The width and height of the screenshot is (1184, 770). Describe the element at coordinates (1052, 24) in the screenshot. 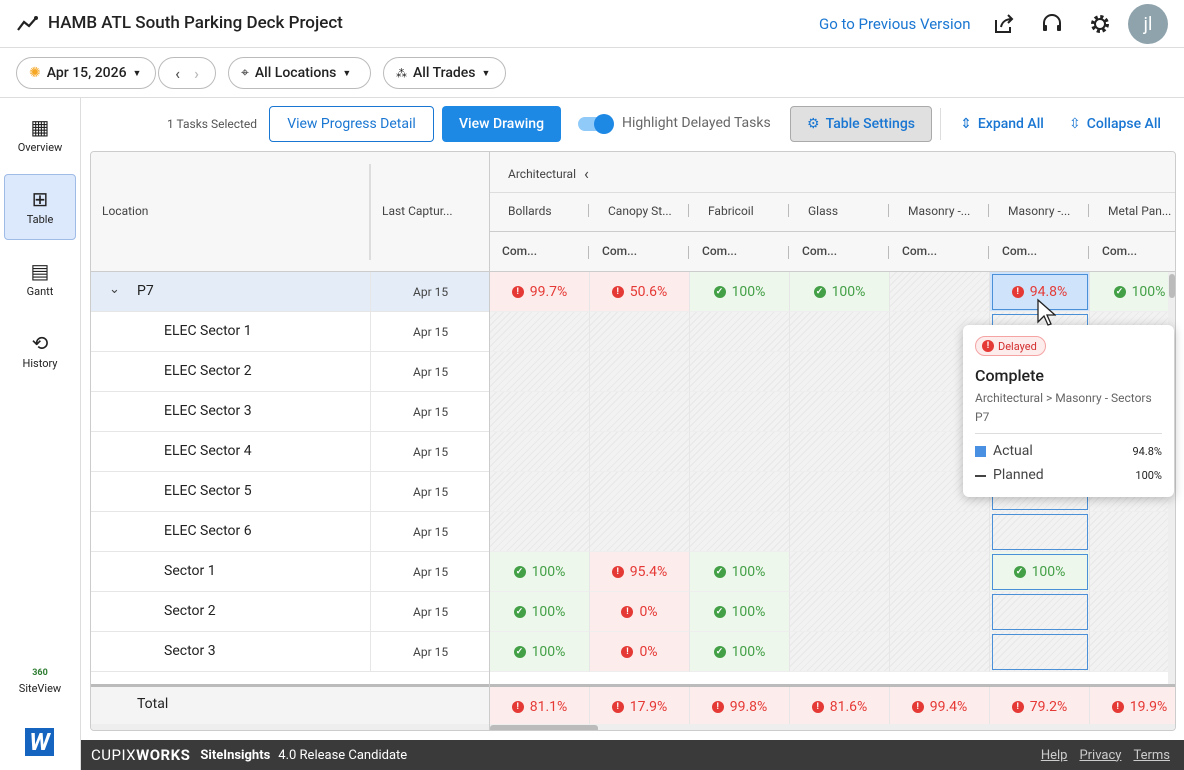

I see `support-icon` at that location.